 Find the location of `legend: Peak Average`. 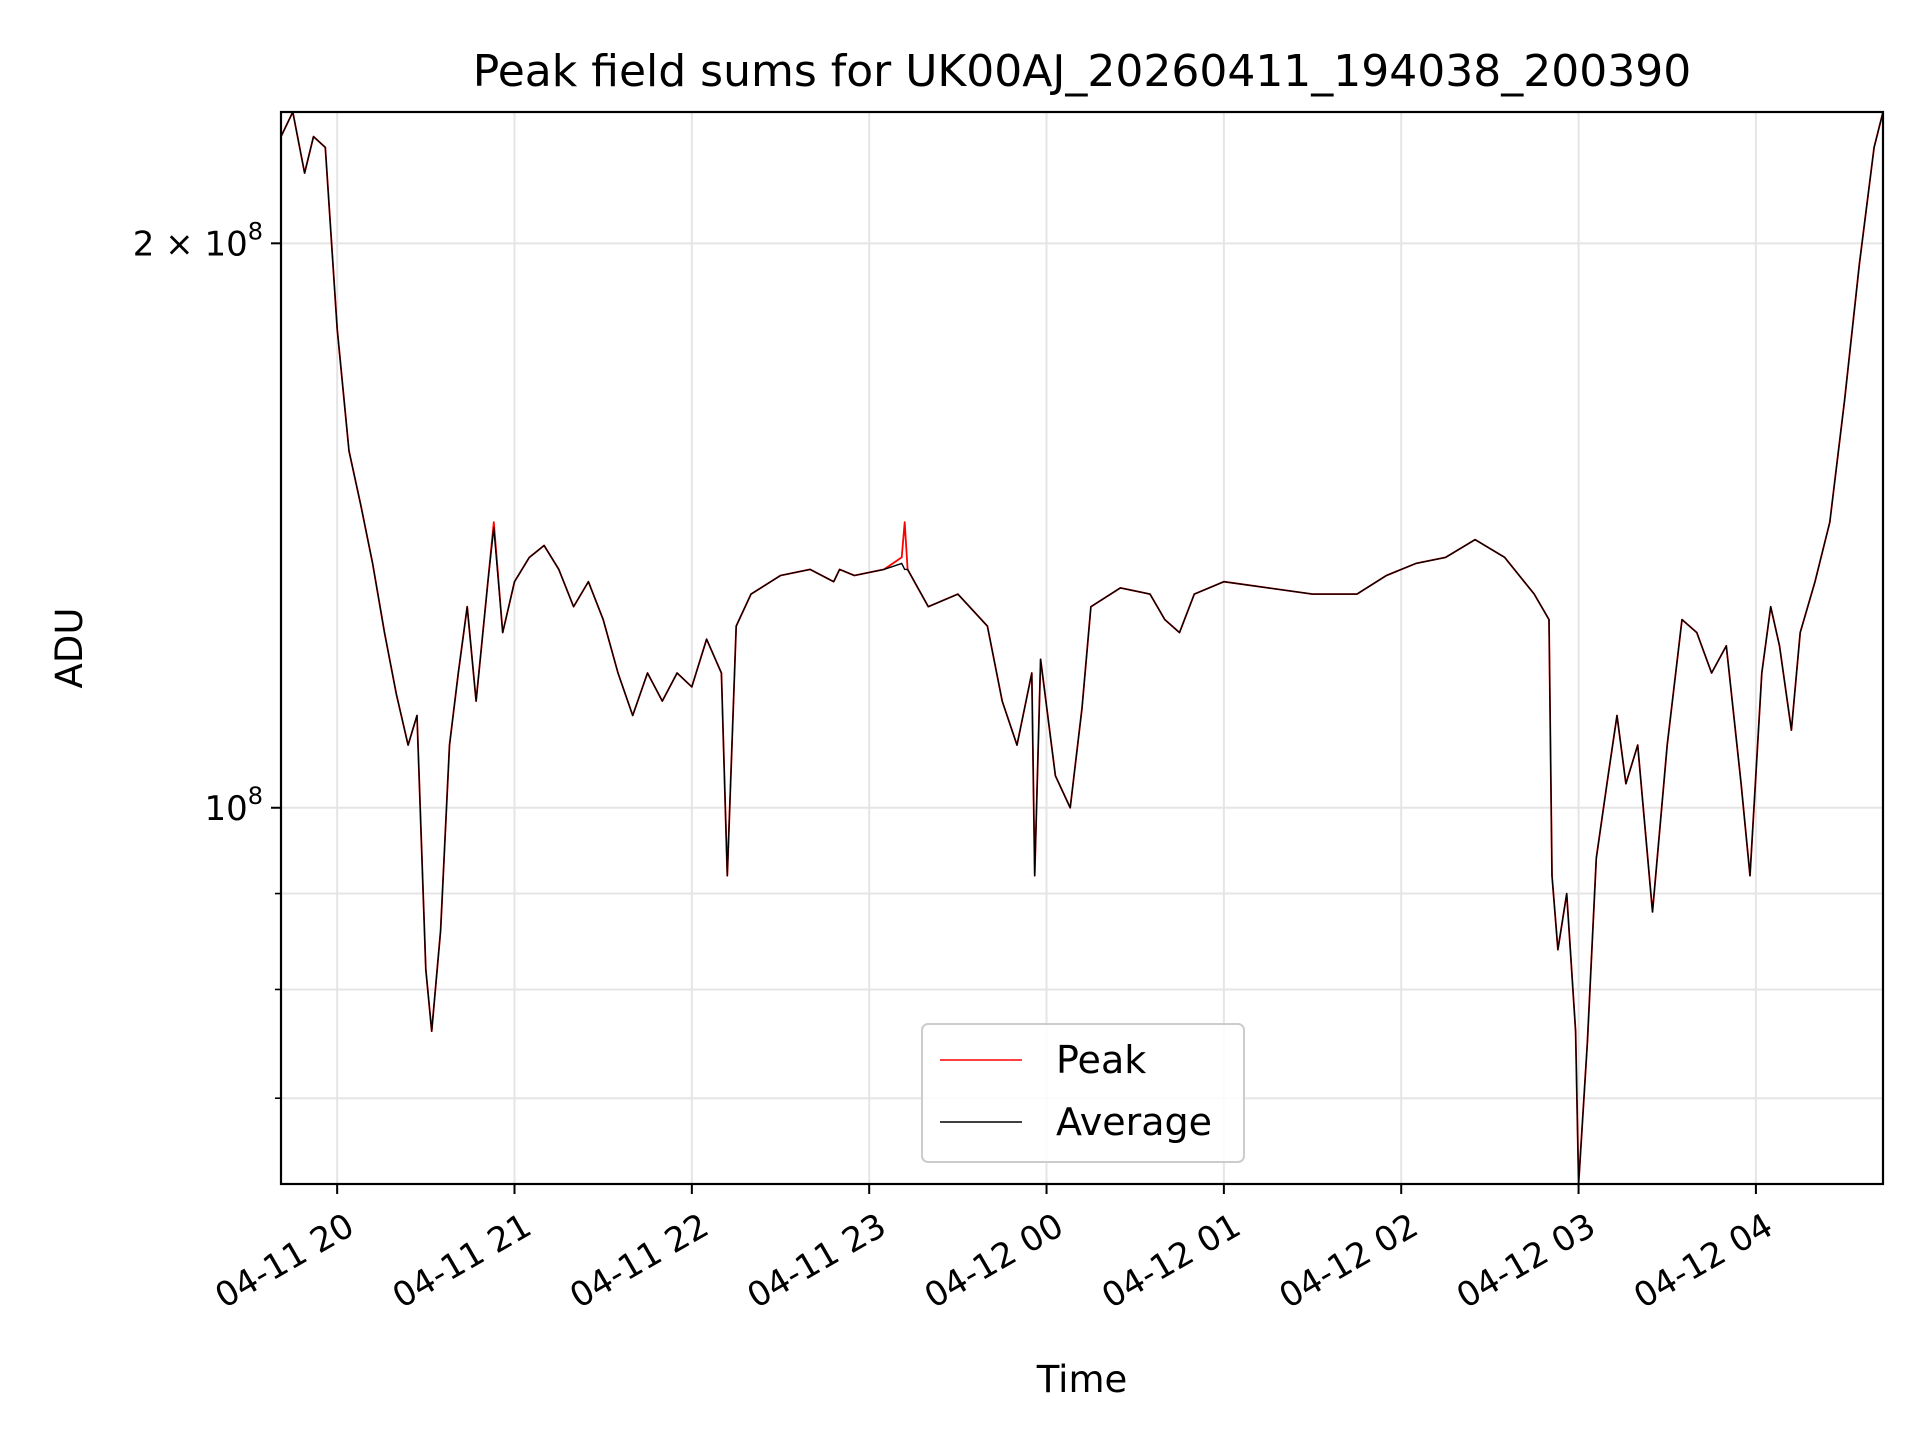

legend: Peak Average is located at coordinates (1083, 1093).